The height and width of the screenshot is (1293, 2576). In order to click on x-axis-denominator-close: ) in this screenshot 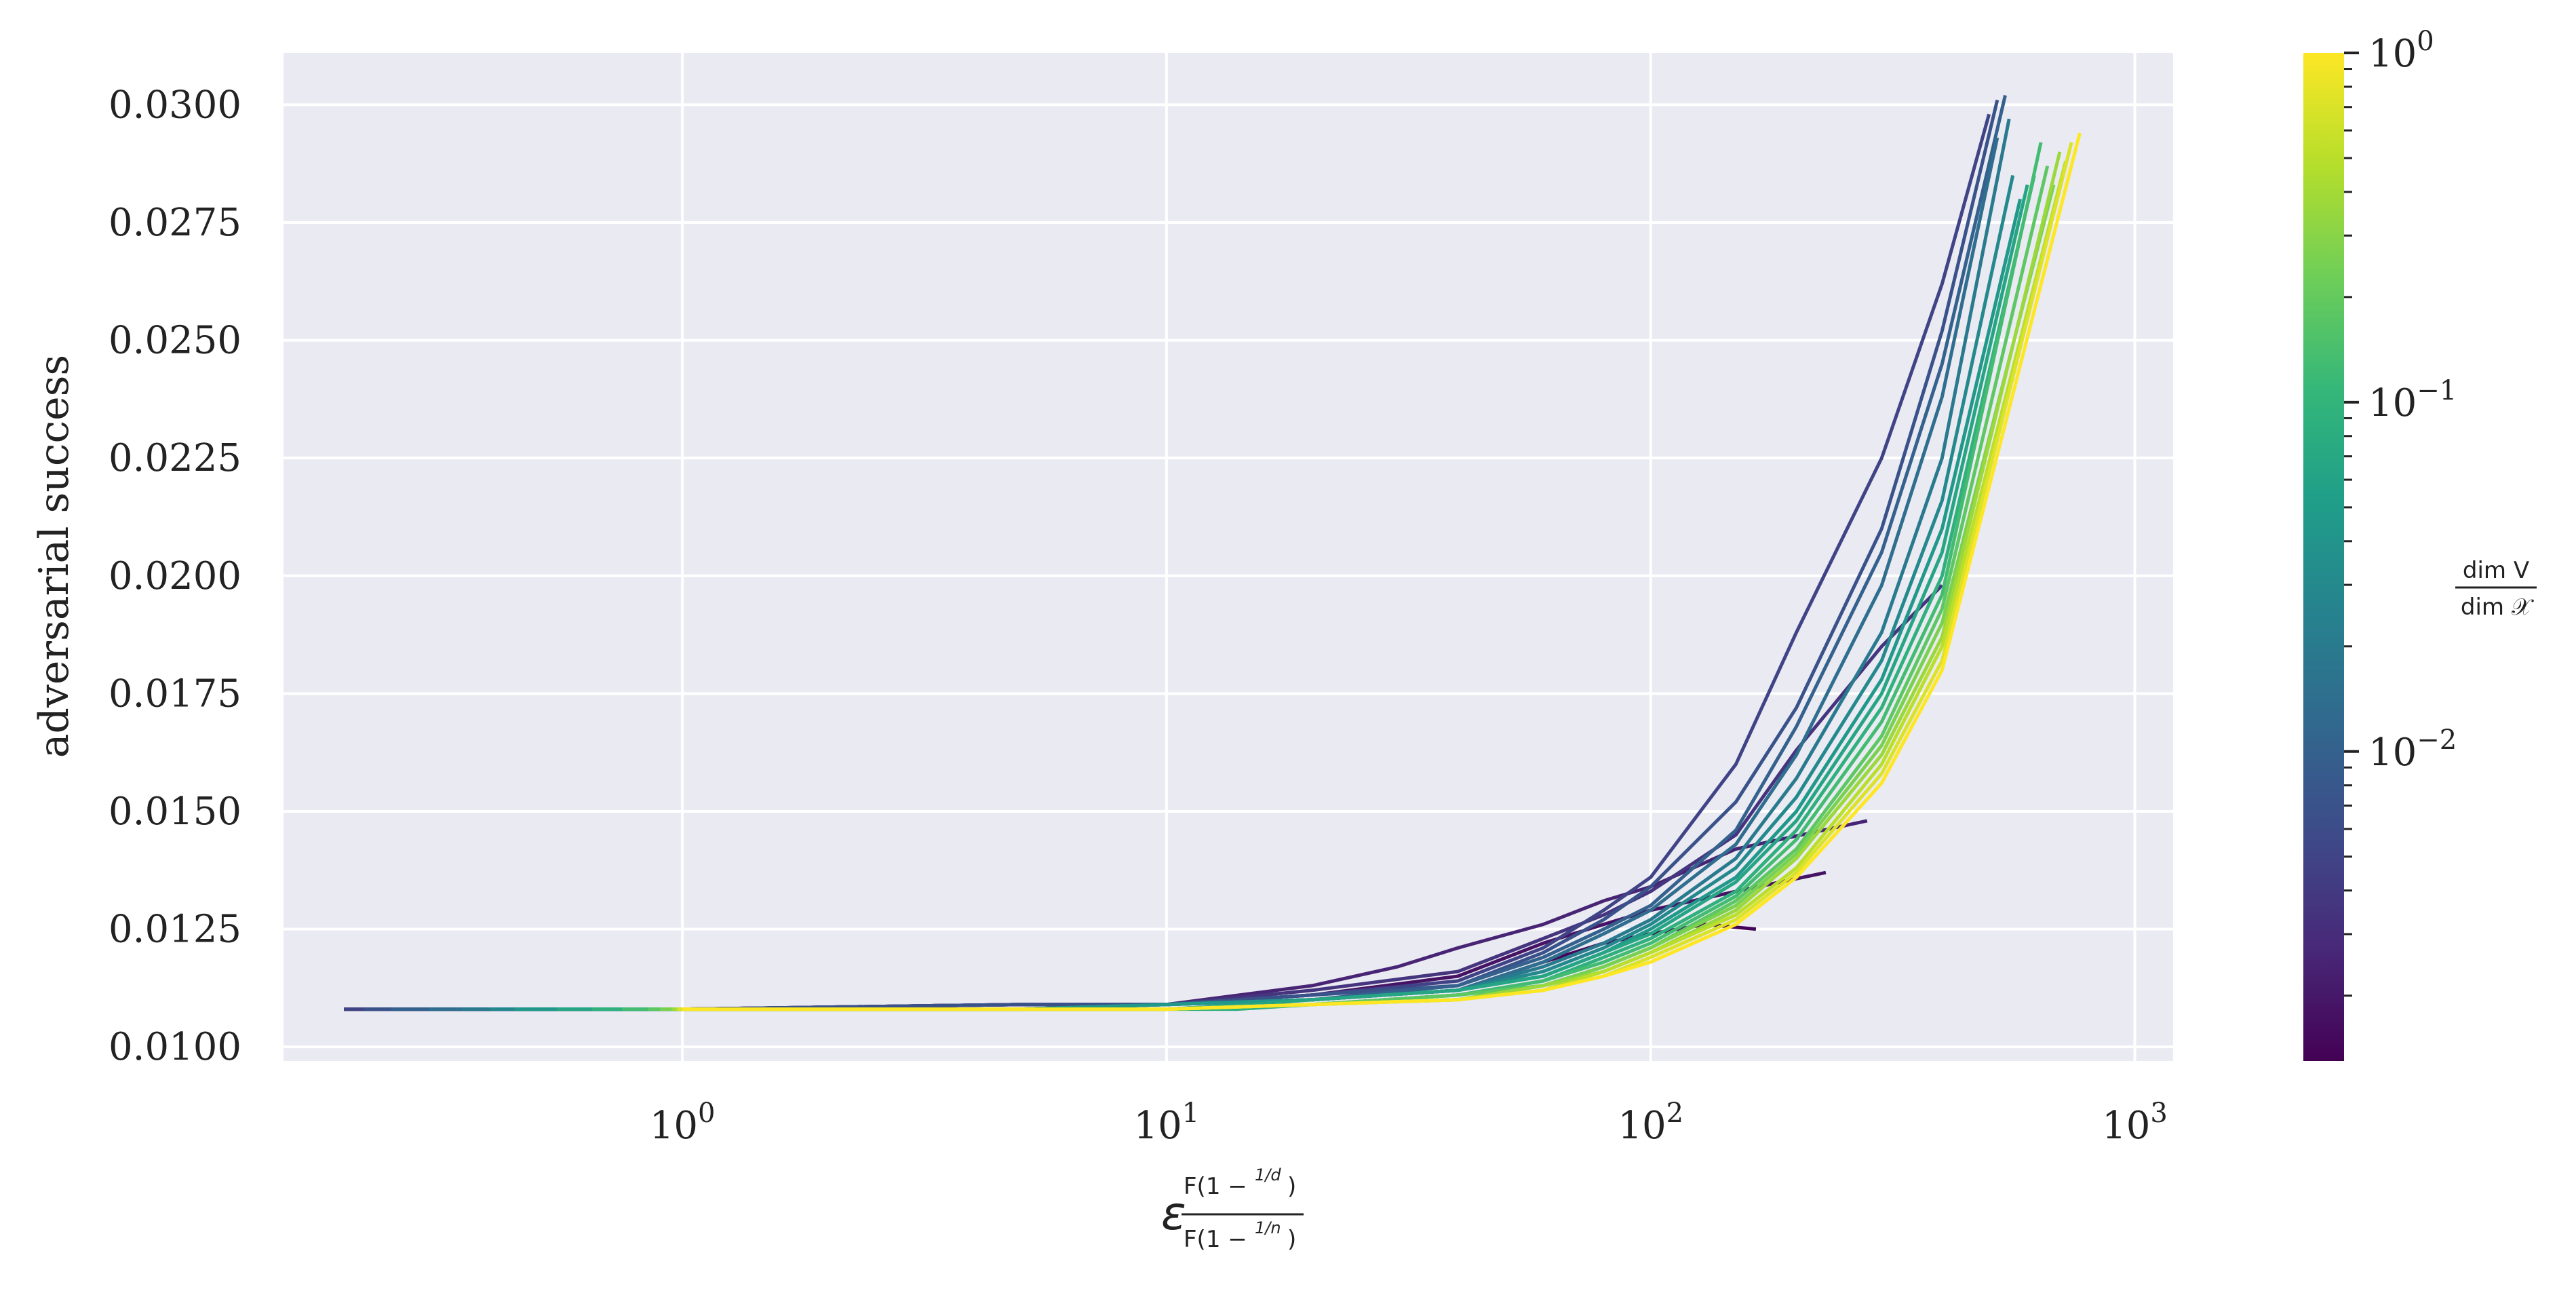, I will do `click(1291, 1239)`.